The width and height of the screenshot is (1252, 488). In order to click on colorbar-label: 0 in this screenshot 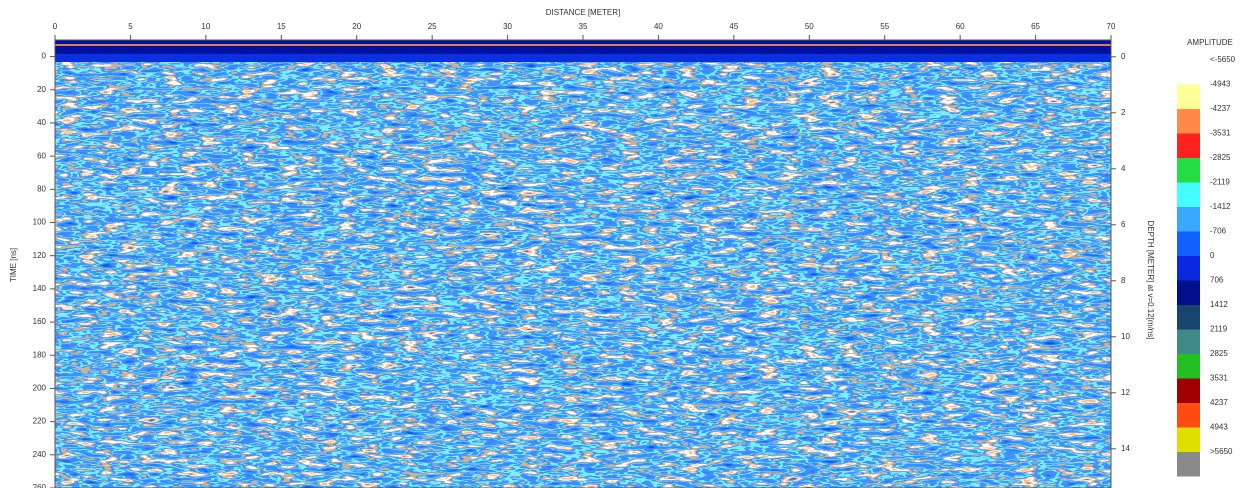, I will do `click(1212, 255)`.